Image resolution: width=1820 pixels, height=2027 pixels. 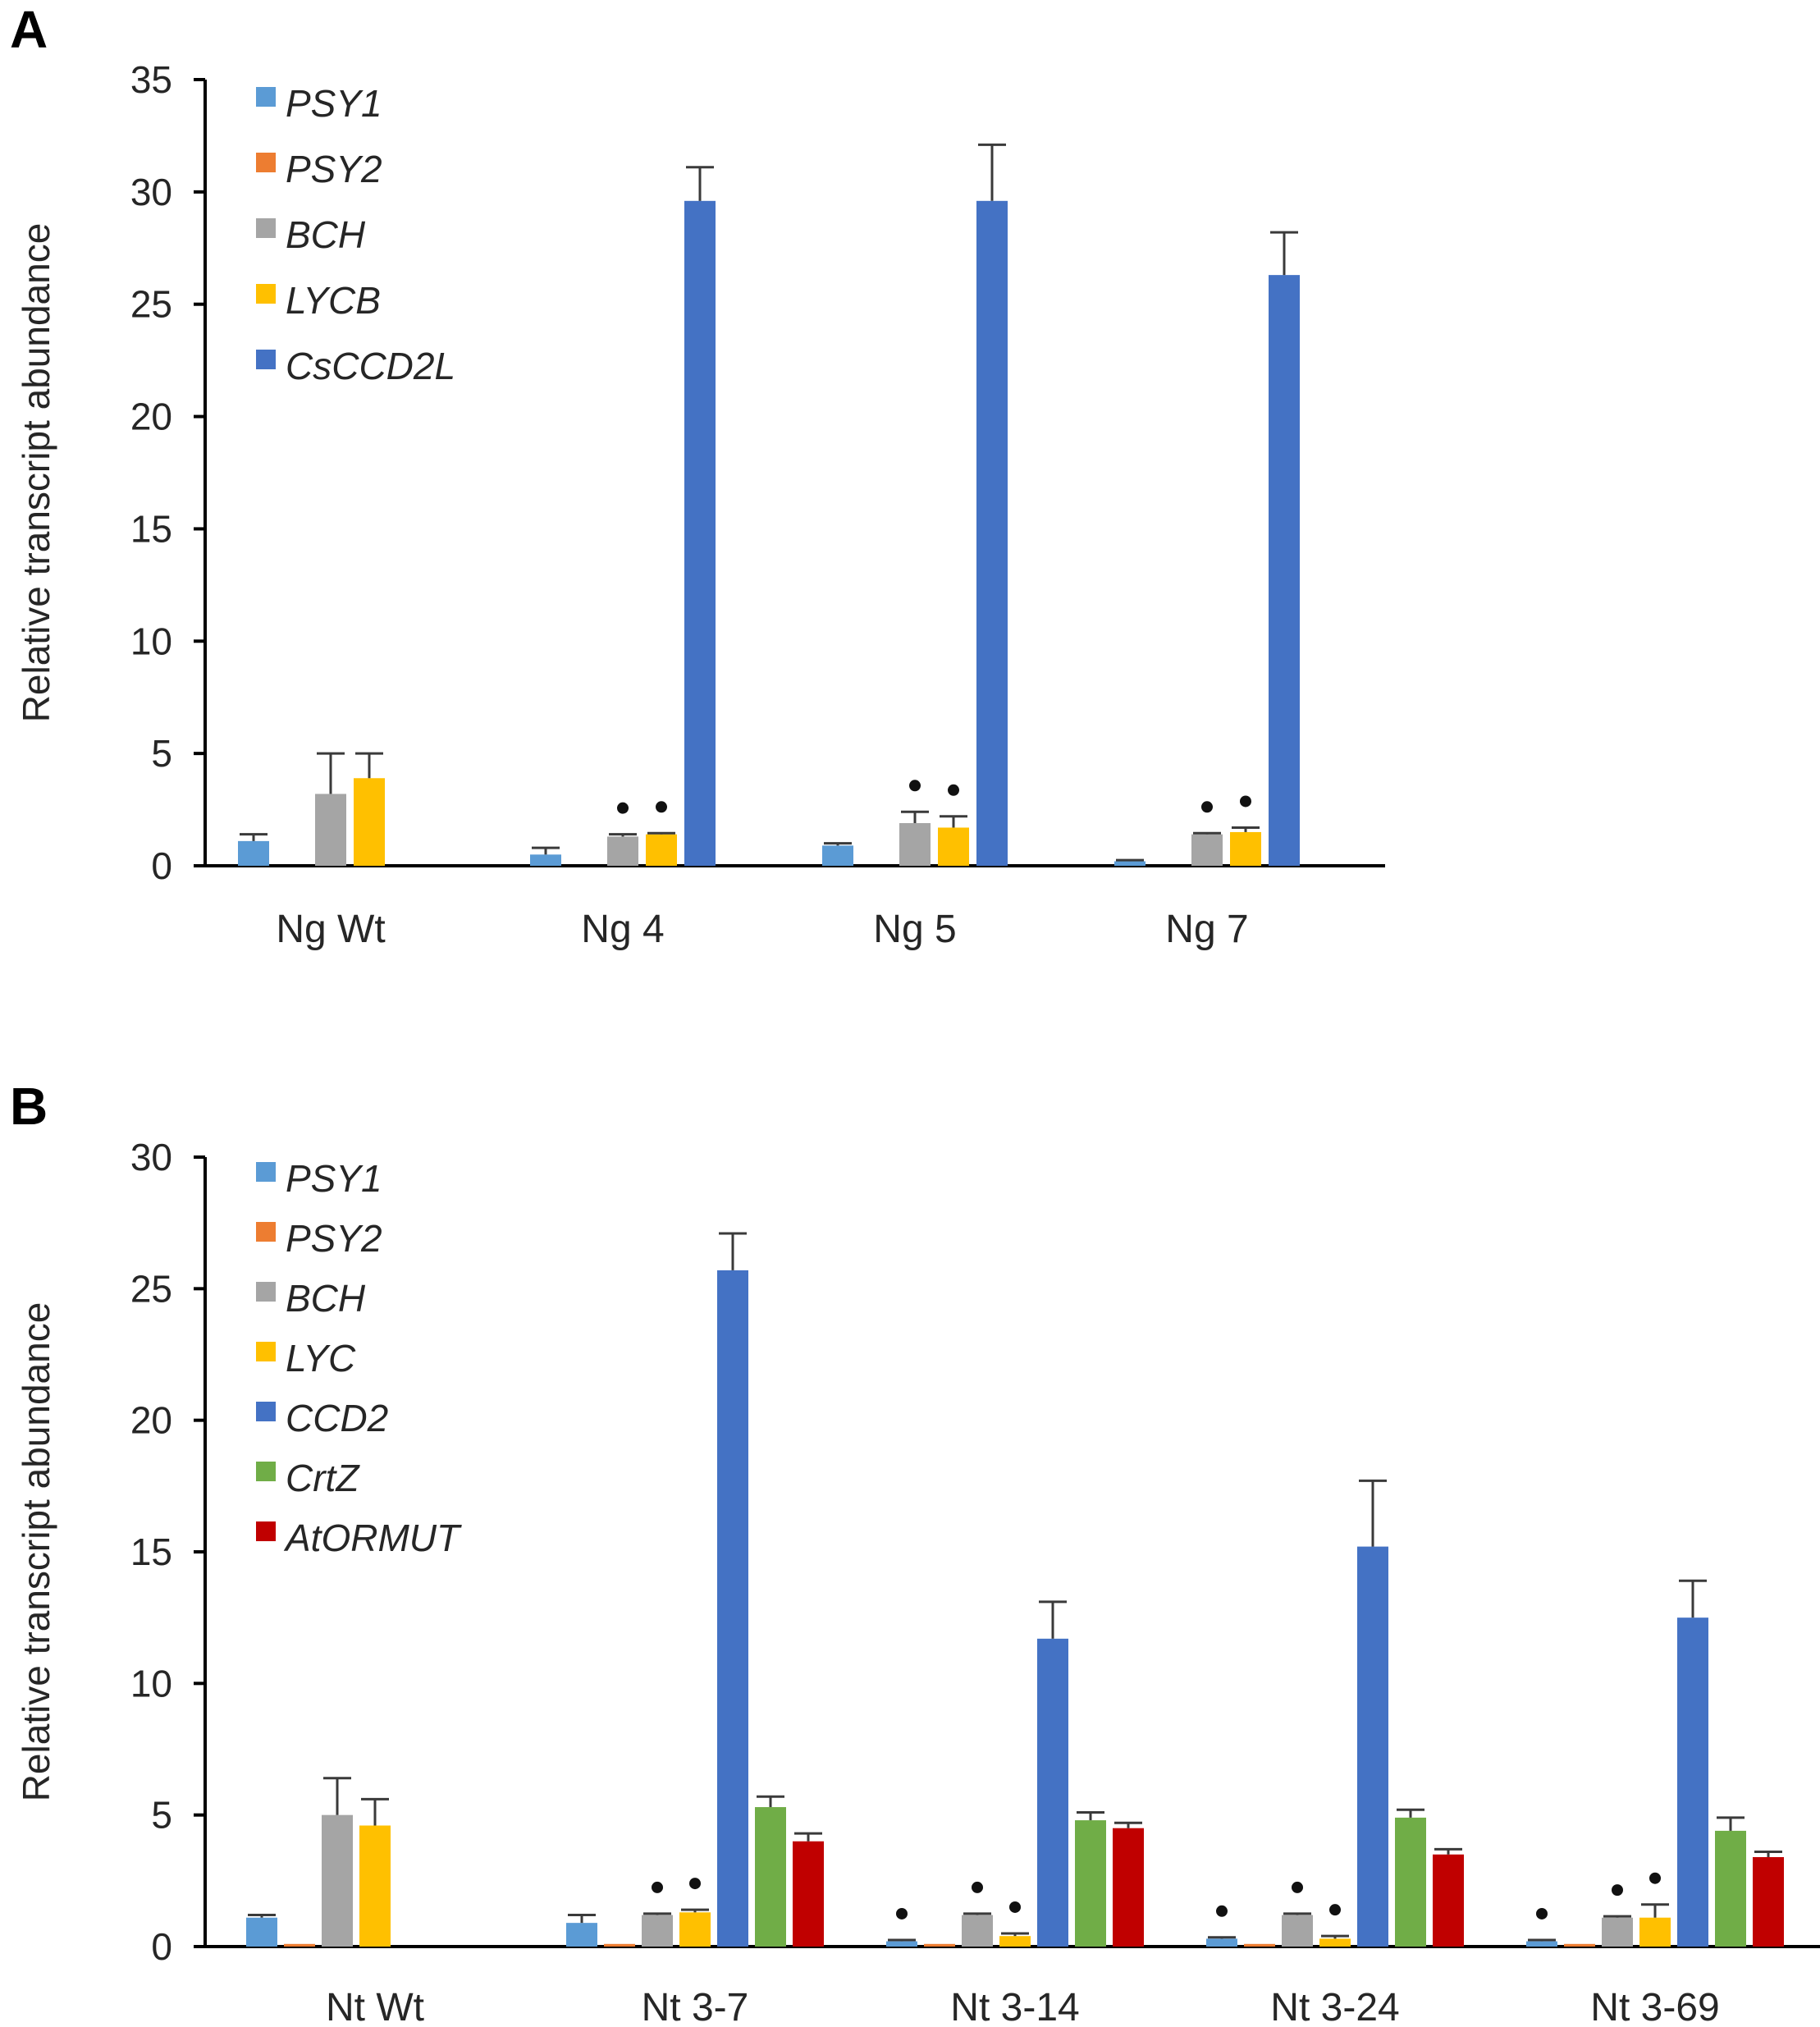 What do you see at coordinates (299, 1945) in the screenshot?
I see `bar-psy2-nt-wt` at bounding box center [299, 1945].